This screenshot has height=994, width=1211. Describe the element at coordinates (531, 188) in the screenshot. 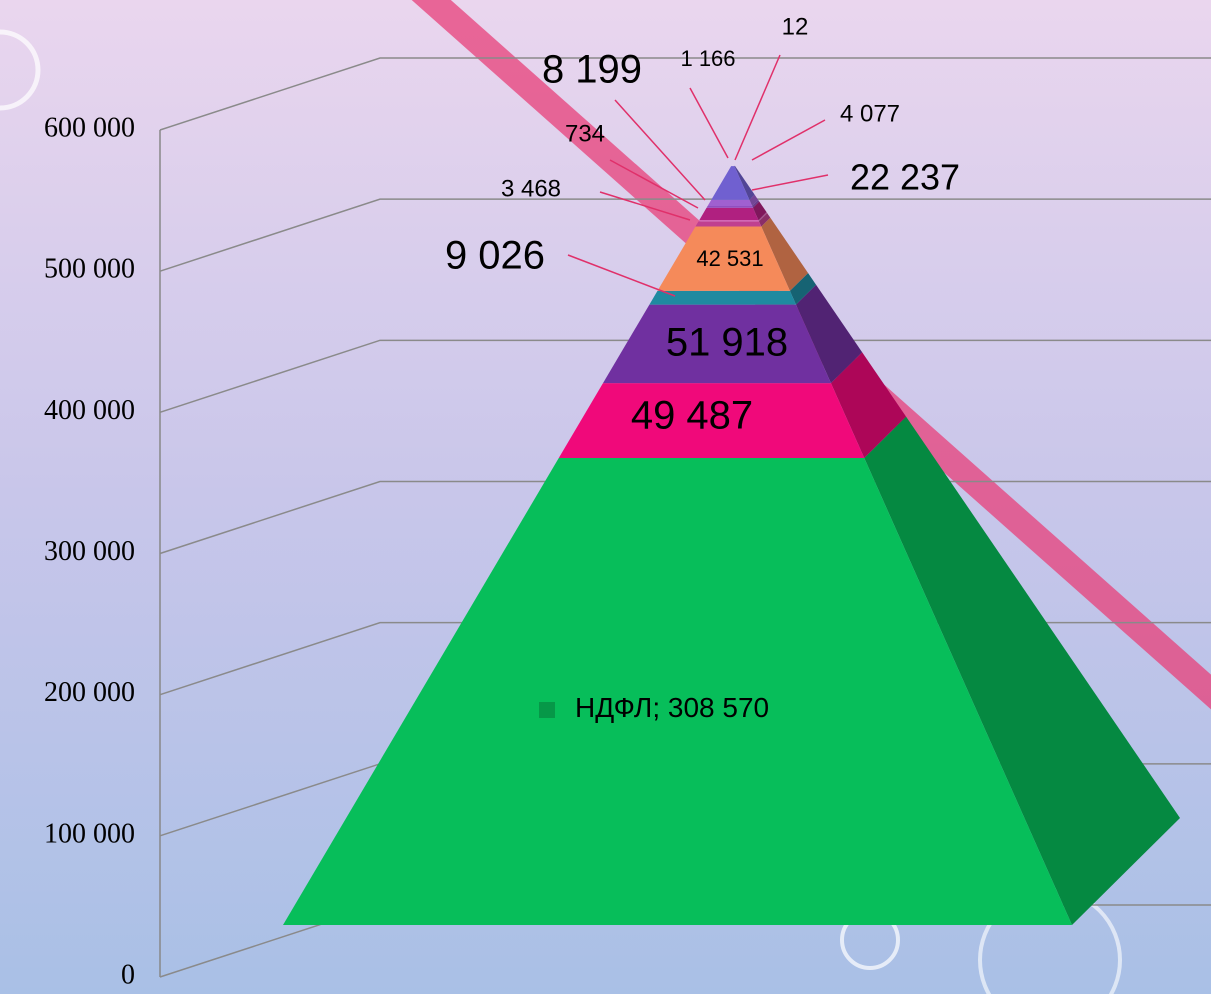

I see `data-label: 3 468` at that location.